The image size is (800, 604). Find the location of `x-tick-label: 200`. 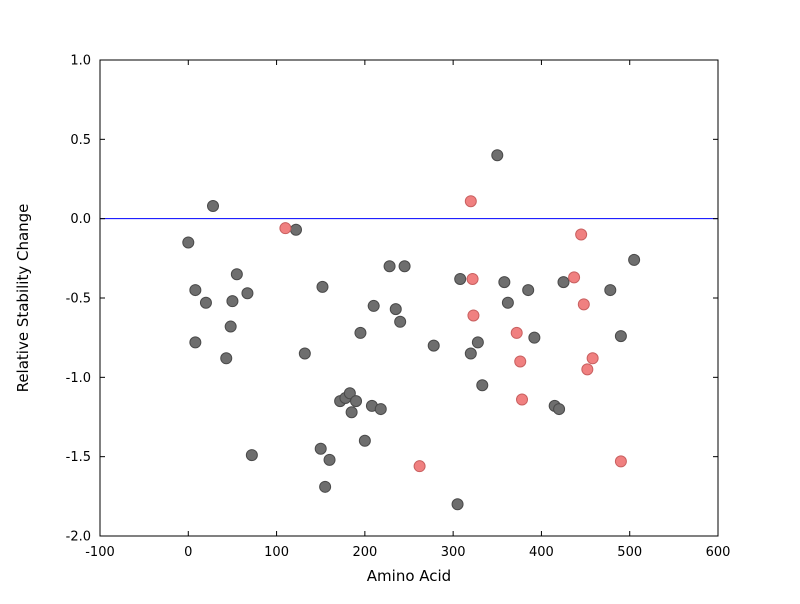

x-tick-label: 200 is located at coordinates (364, 552).